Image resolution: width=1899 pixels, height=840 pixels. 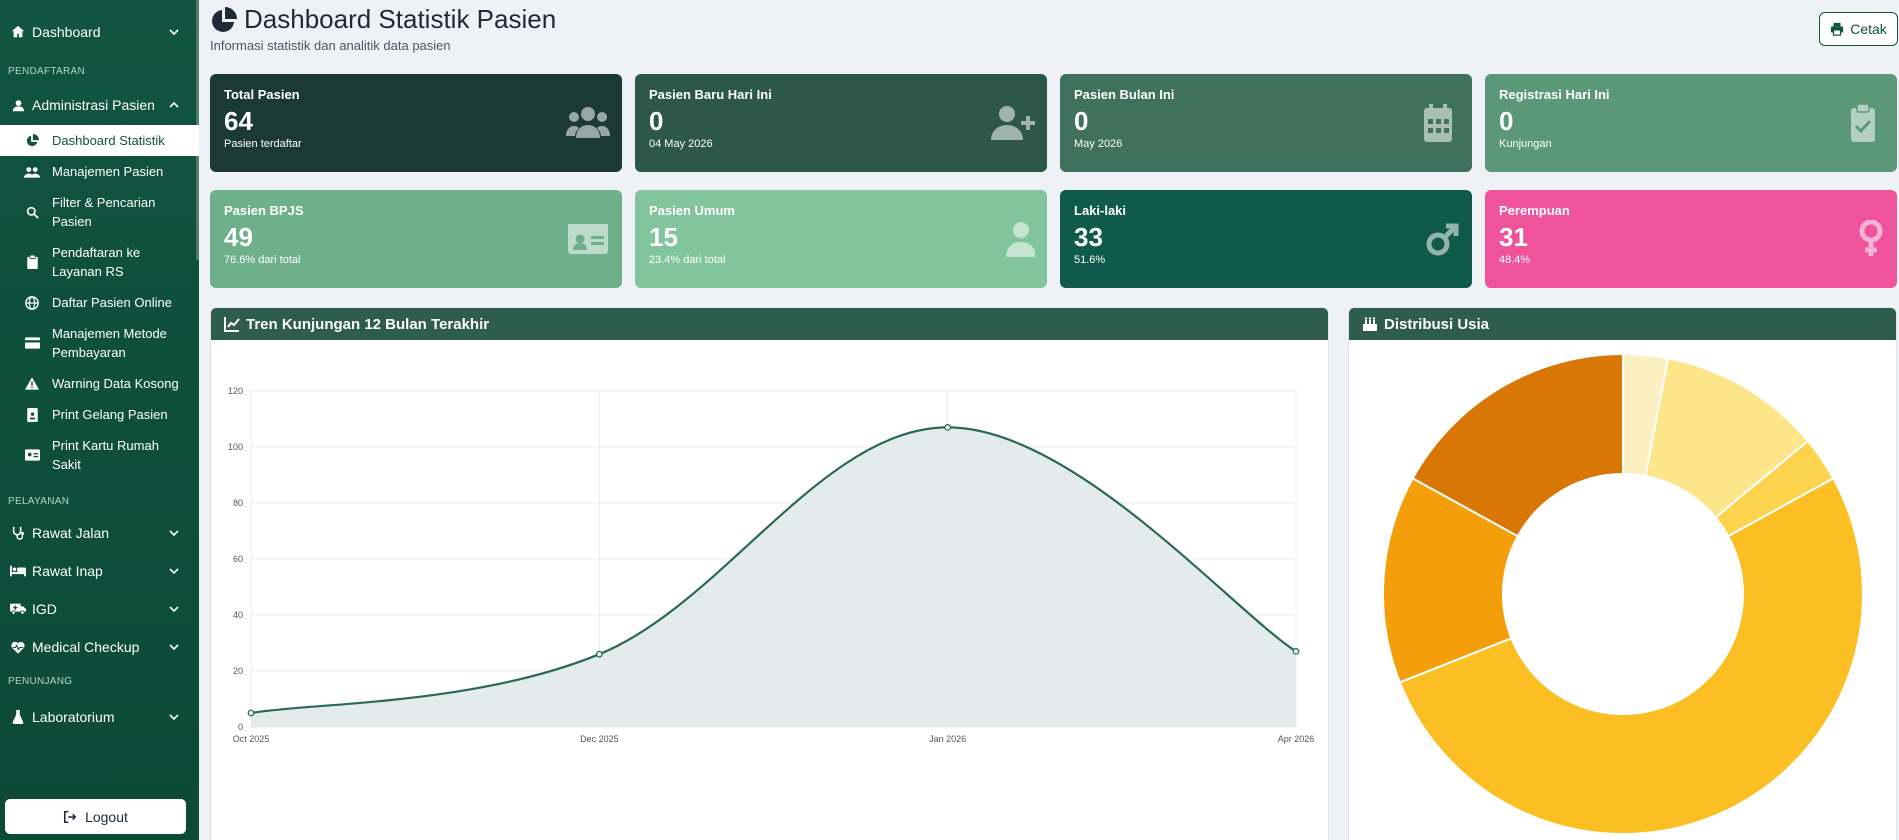 I want to click on sidebar-item-administrasi-pasien: Administrasi Pasien, so click(x=99, y=105).